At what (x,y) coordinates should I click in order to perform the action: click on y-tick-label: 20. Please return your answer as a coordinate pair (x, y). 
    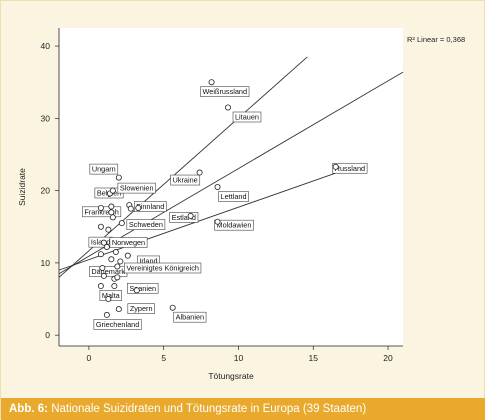
    Looking at the image, I should click on (46, 191).